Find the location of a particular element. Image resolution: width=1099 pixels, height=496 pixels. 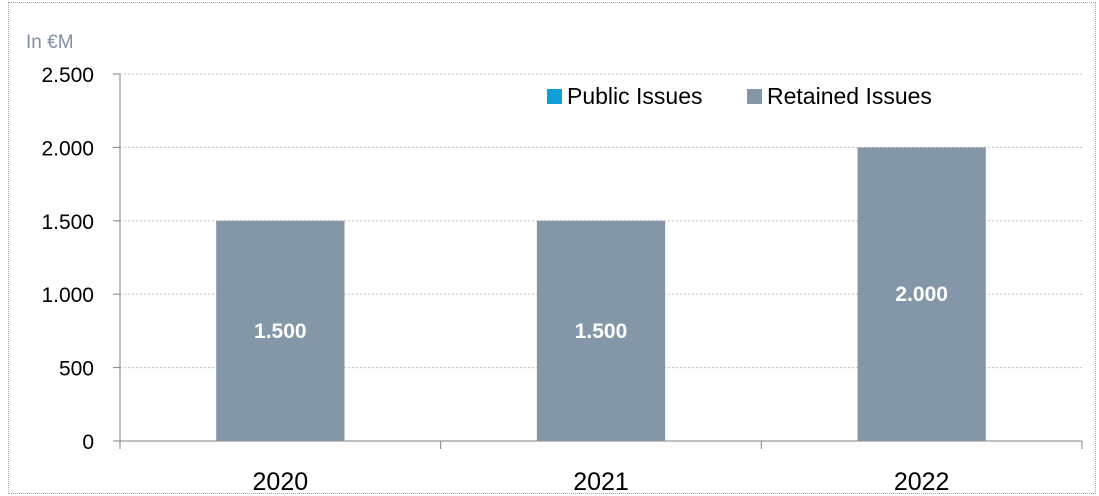

bar-2020 is located at coordinates (280, 330).